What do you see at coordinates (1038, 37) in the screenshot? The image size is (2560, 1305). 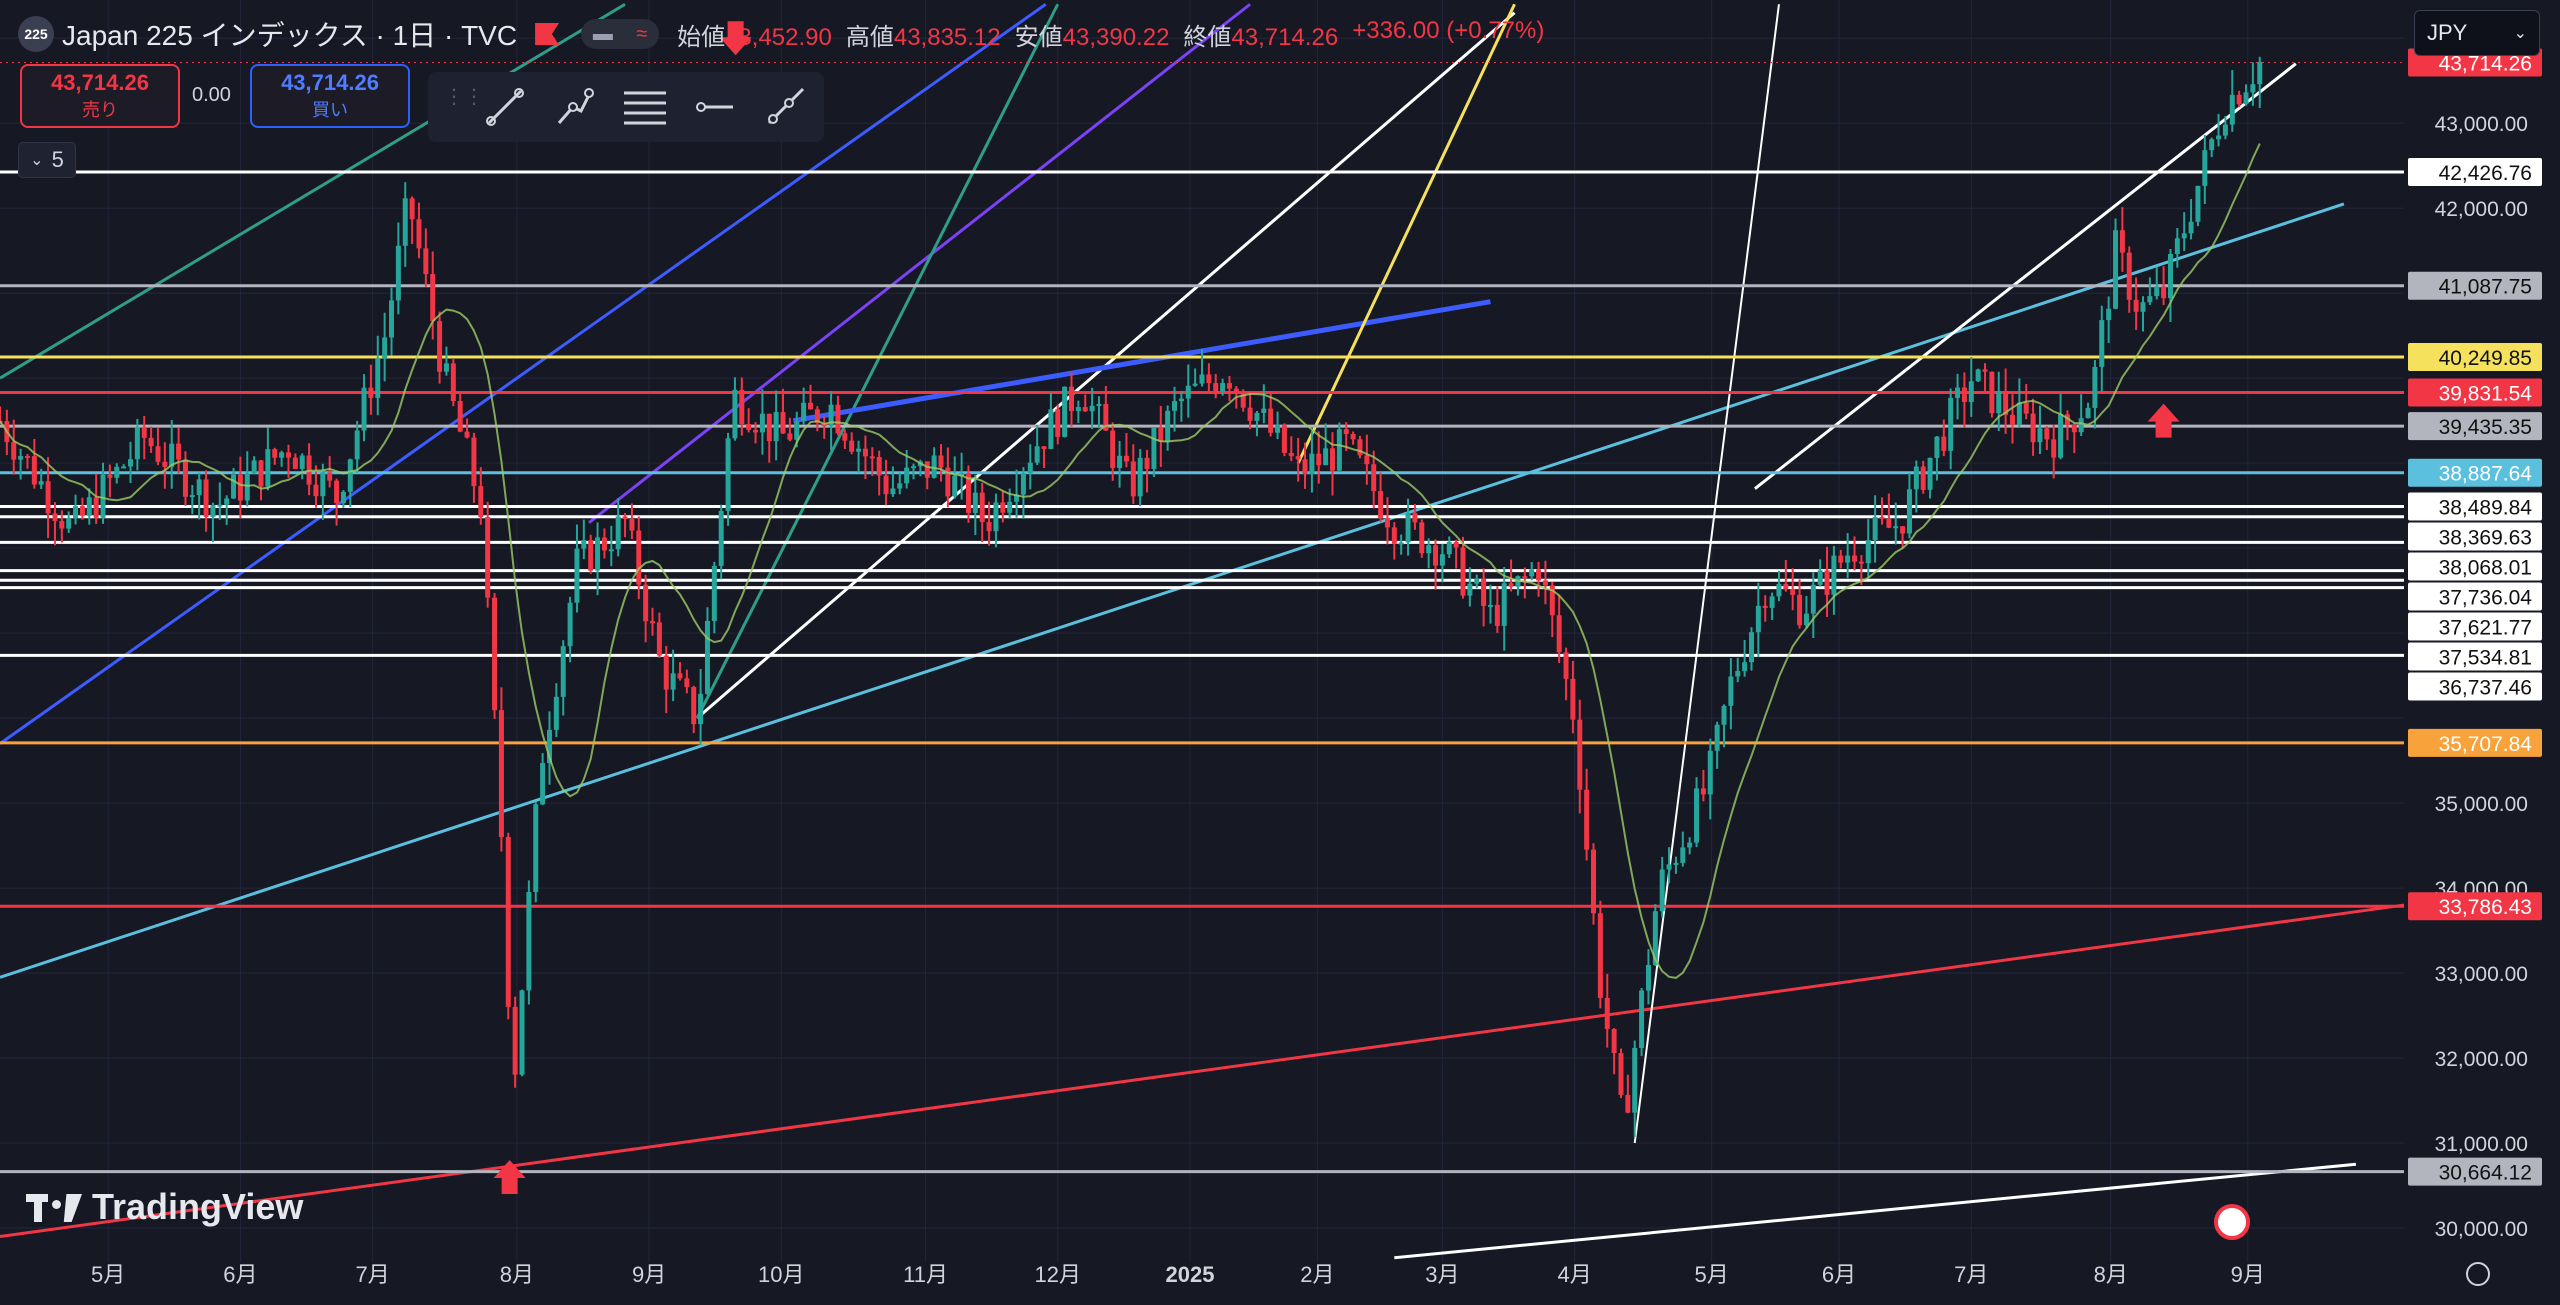 I see `ohlc-key: 安値` at bounding box center [1038, 37].